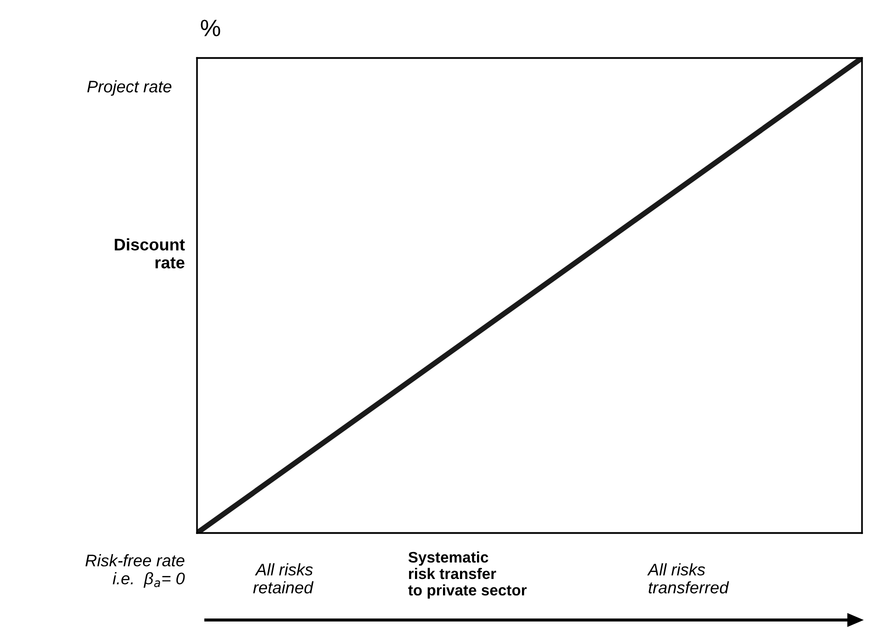  I want to click on text: All risks retained, so click(283, 578).